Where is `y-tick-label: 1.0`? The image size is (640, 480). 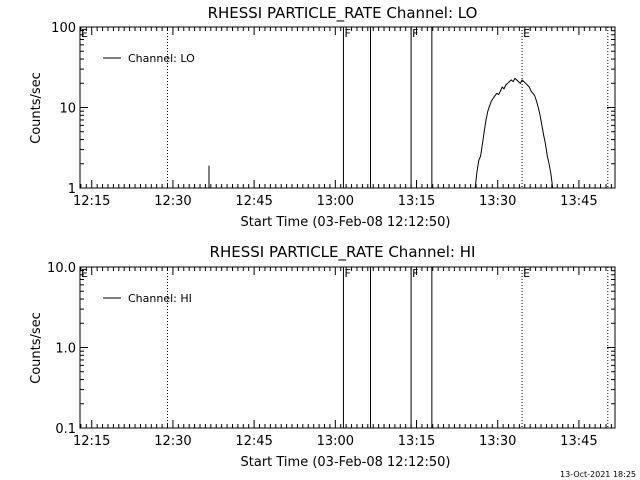 y-tick-label: 1.0 is located at coordinates (65, 349).